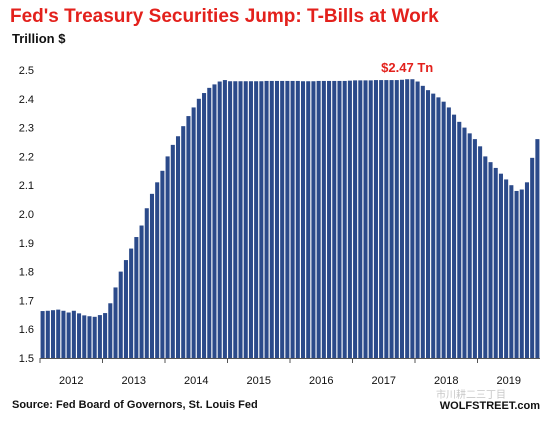 The height and width of the screenshot is (423, 550). Describe the element at coordinates (384, 381) in the screenshot. I see `x-tick-label: 2017` at that location.